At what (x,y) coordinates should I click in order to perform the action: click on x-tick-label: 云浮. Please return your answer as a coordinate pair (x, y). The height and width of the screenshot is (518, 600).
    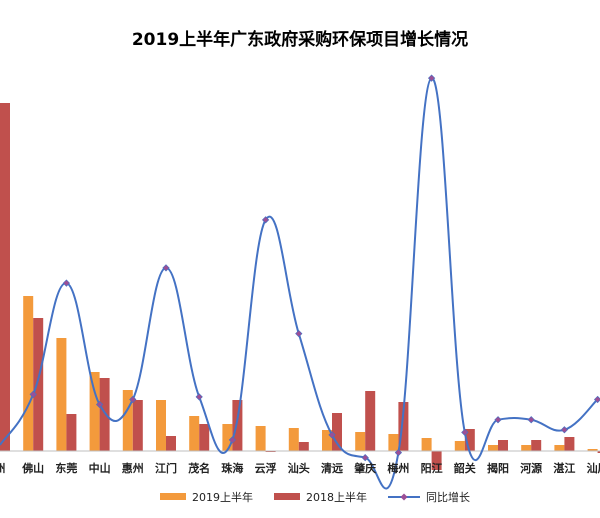
    Looking at the image, I should click on (266, 468).